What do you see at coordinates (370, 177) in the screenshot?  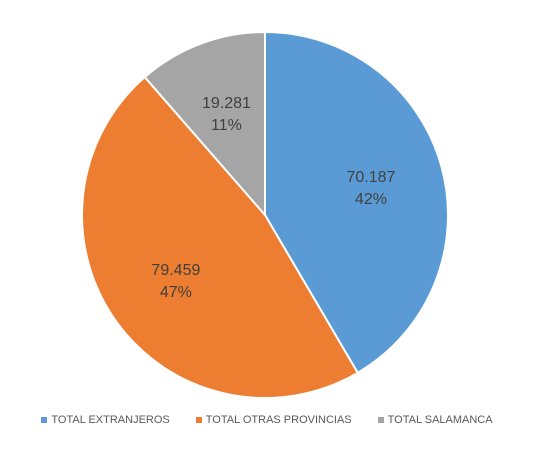 I see `slice-value-label: 70.187` at bounding box center [370, 177].